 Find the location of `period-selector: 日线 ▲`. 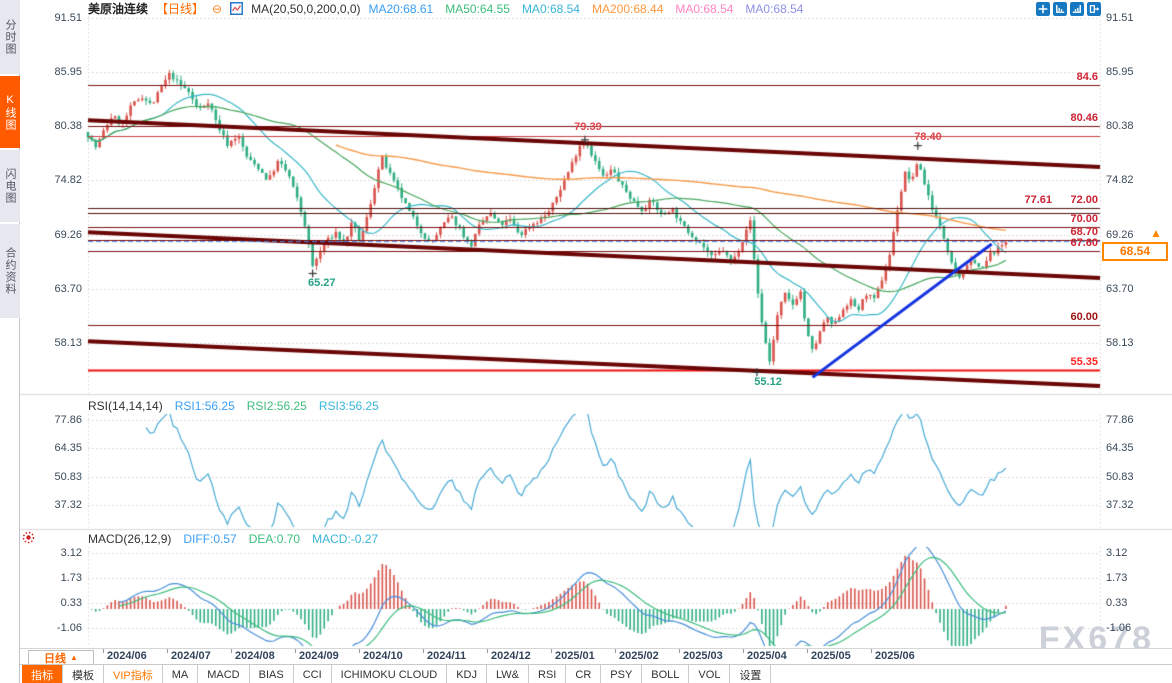

period-selector: 日线 ▲ is located at coordinates (61, 657).